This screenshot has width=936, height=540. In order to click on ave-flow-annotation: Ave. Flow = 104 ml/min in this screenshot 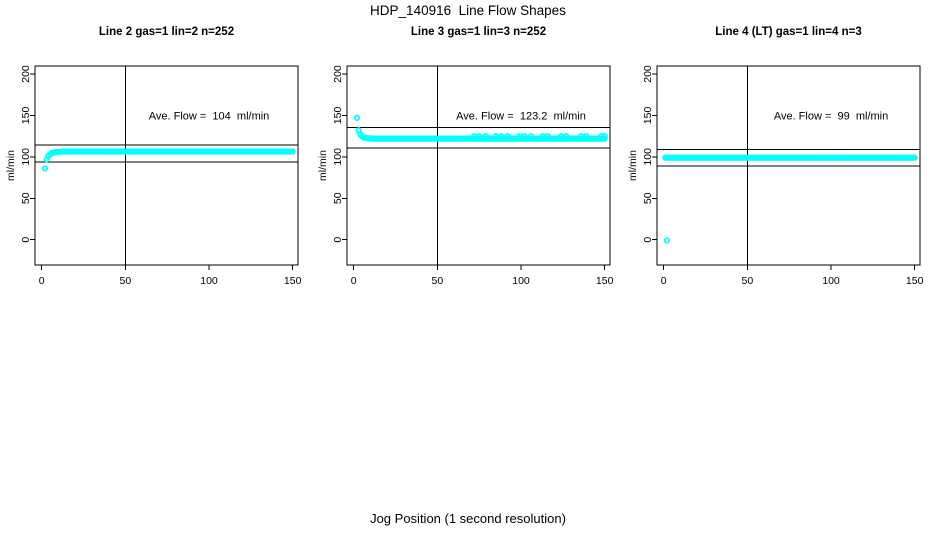, I will do `click(209, 116)`.